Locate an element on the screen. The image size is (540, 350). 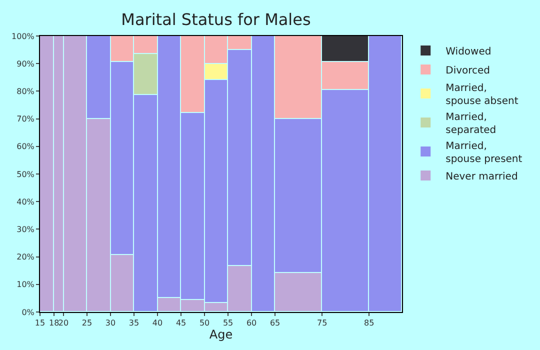
y-tick-label: 80% is located at coordinates (25, 91).